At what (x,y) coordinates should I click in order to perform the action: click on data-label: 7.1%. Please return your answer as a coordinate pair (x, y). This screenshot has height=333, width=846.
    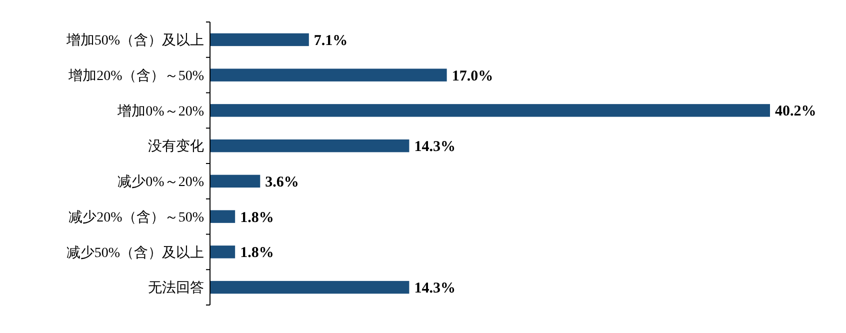
    Looking at the image, I should click on (331, 40).